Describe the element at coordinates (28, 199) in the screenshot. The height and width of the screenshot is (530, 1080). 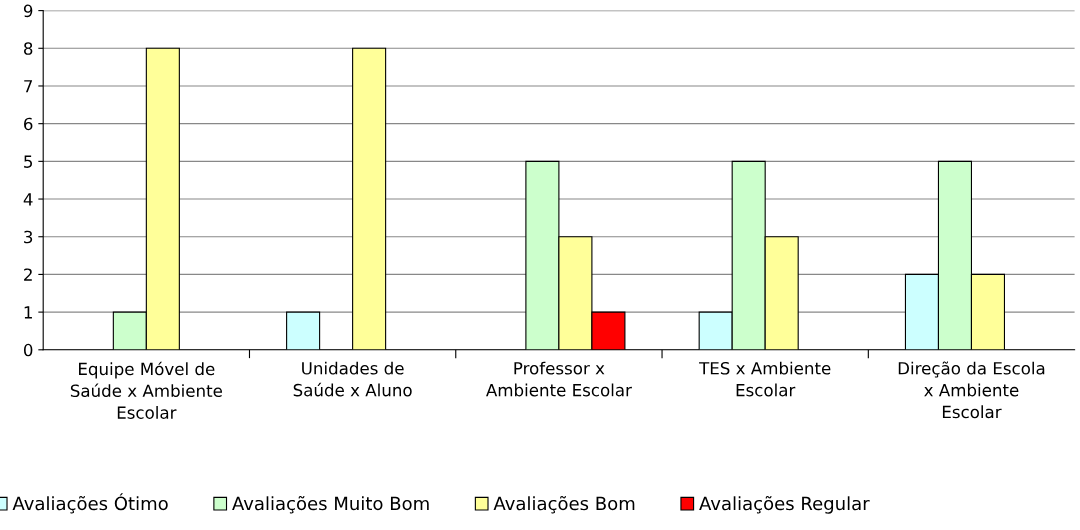
I see `y-tick-label: 4` at that location.